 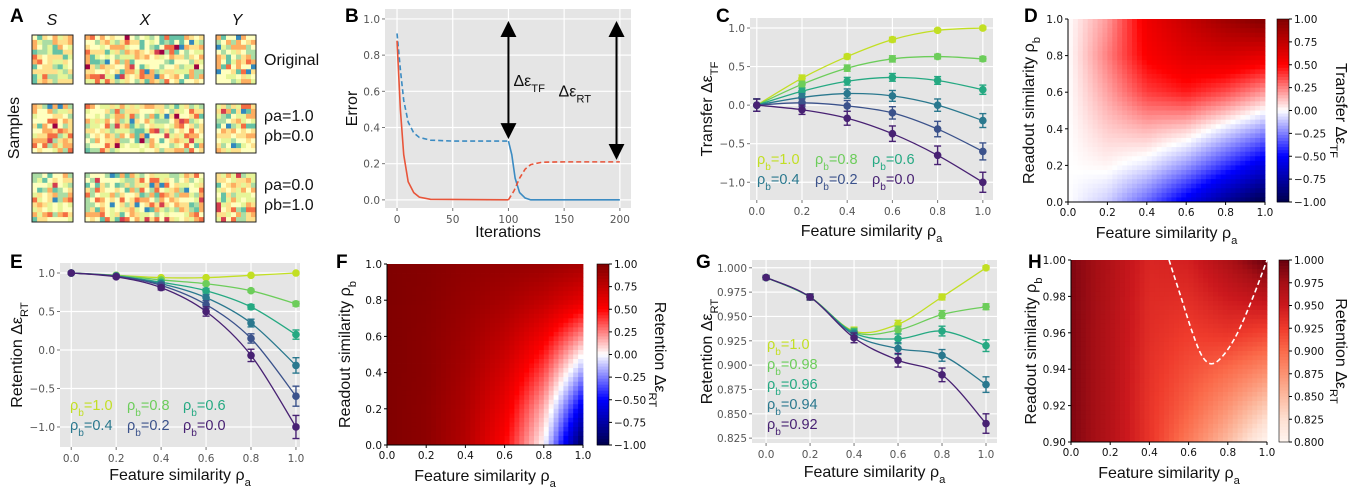 I want to click on column-label-s: S, so click(x=52, y=20).